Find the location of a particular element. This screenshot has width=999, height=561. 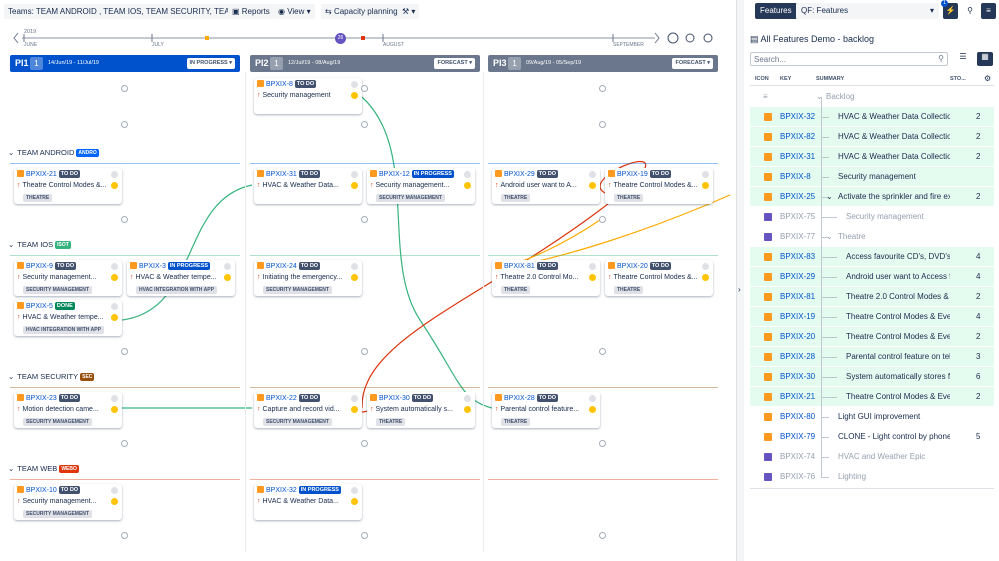

backlog-row: BPXIX-8 Security management is located at coordinates (872, 177).